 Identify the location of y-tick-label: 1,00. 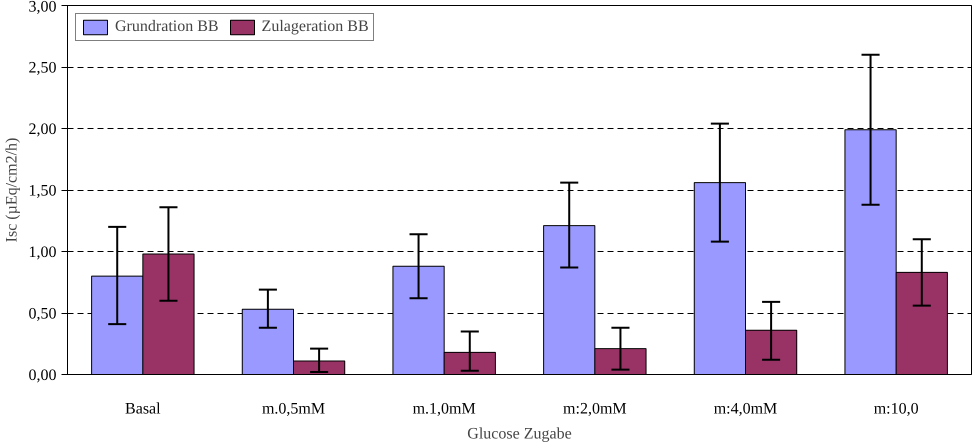
(42, 252).